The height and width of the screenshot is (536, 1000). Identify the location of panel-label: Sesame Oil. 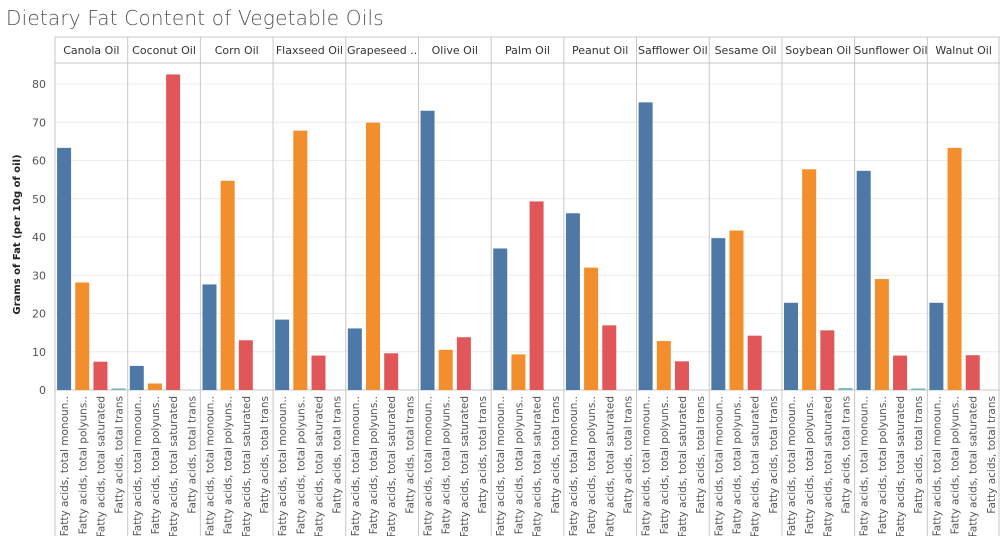
(746, 50).